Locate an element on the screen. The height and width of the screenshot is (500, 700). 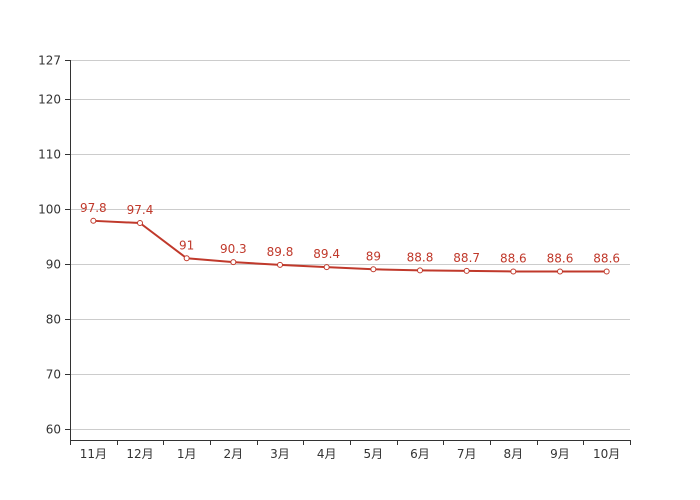
y-tick-label: 80 is located at coordinates (53, 320).